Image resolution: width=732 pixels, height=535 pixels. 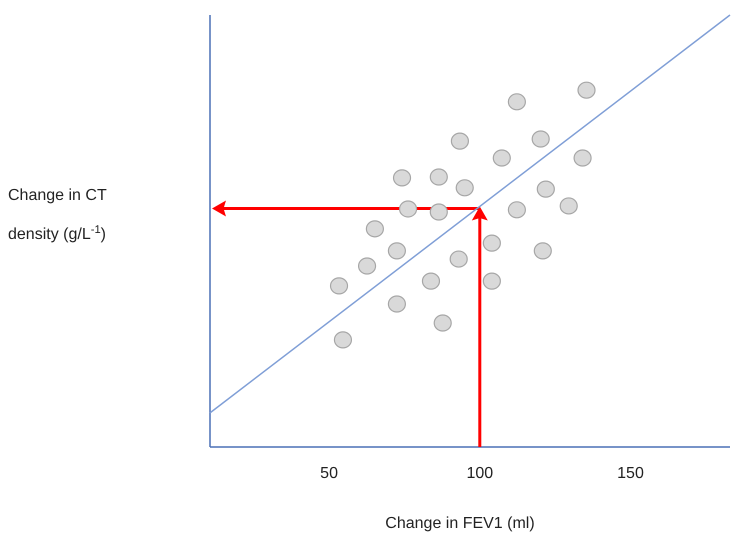 I want to click on x-axis-title: Change in FEV1 (ml), so click(x=460, y=523).